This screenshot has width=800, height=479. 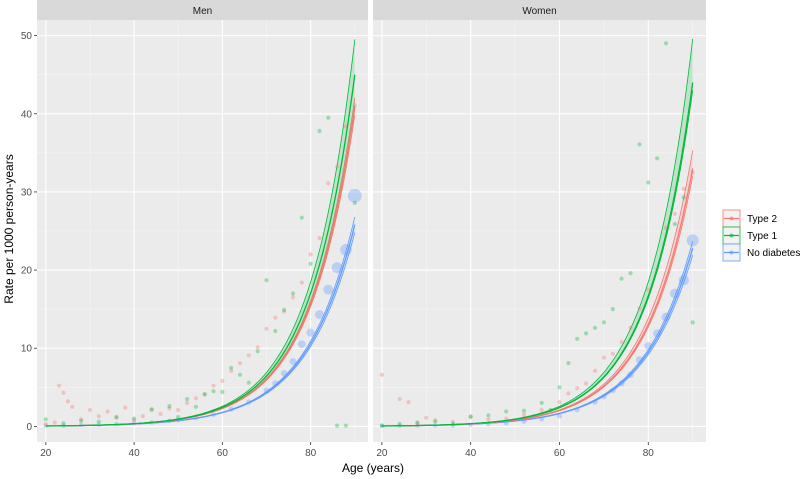 I want to click on x-axis-title: Age (years), so click(x=373, y=468).